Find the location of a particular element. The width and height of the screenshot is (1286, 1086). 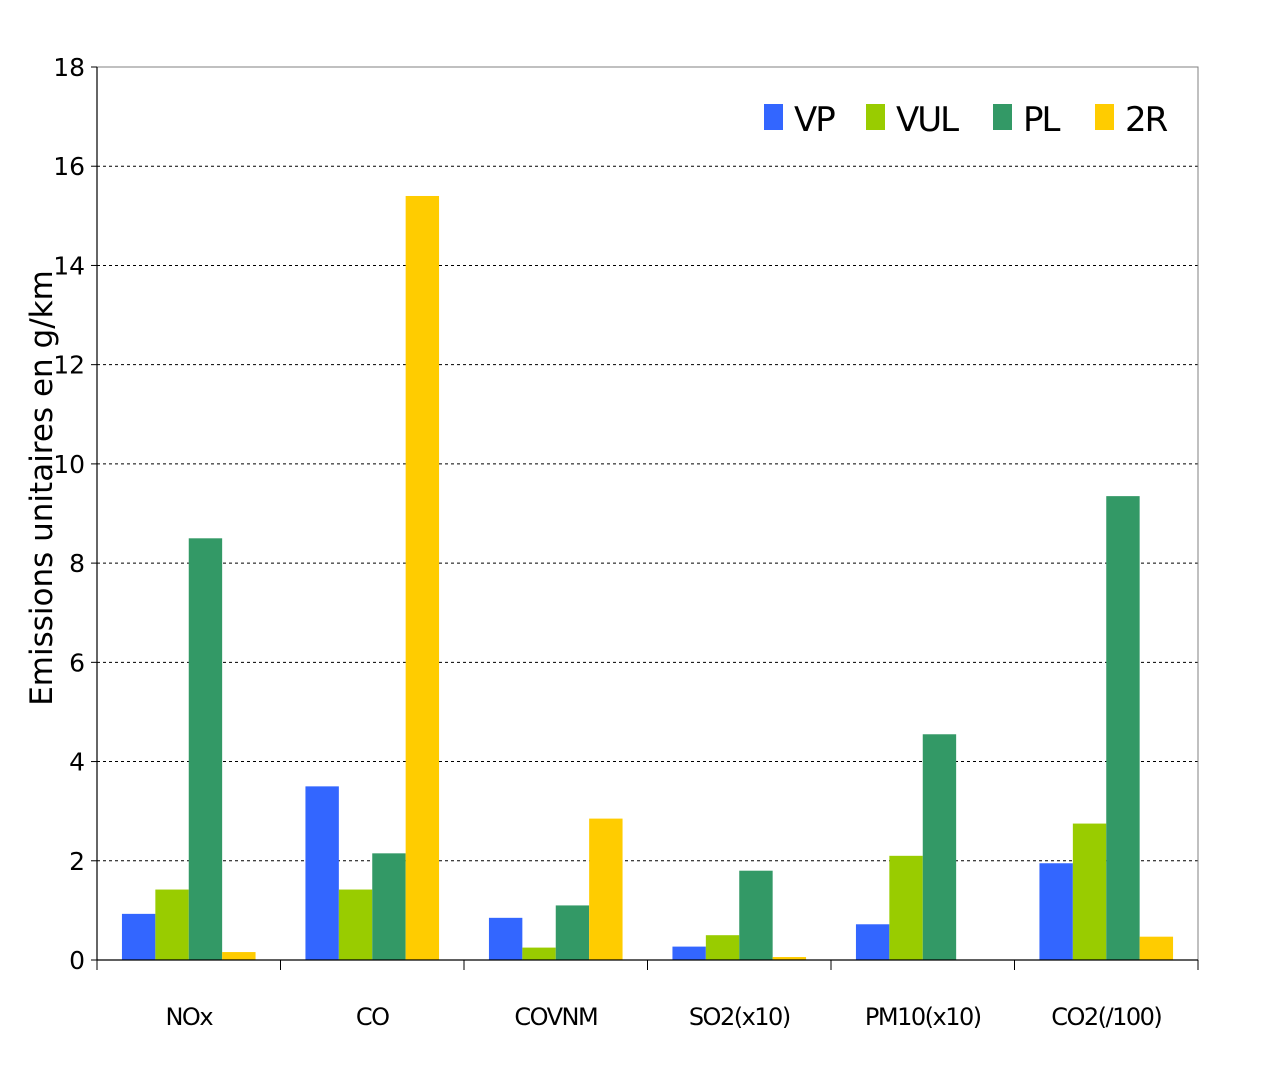

y-tick-label: 12 is located at coordinates (69, 365).